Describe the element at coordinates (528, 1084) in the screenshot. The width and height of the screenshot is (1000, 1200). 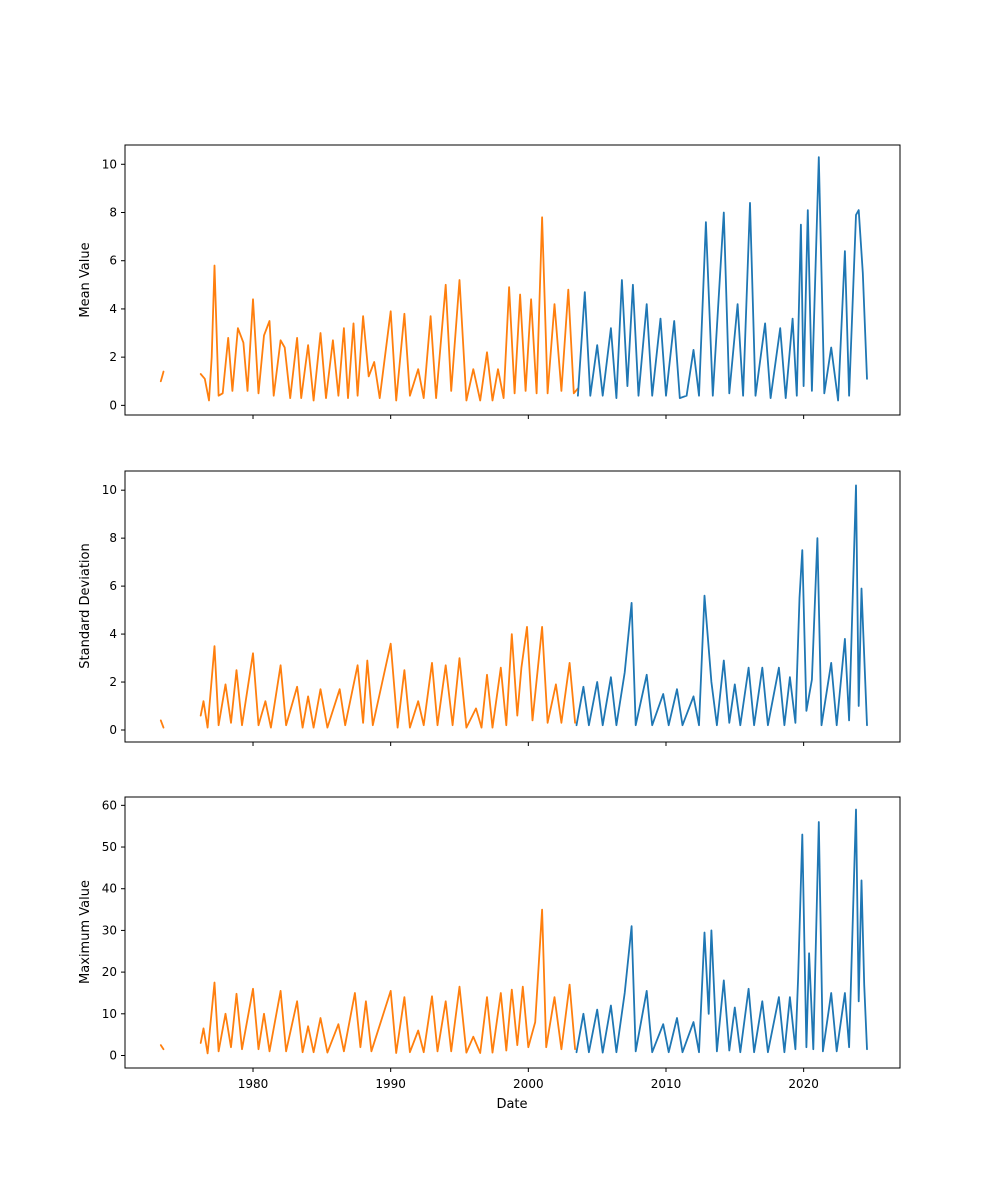
I see `x-tick-label: 2000` at that location.